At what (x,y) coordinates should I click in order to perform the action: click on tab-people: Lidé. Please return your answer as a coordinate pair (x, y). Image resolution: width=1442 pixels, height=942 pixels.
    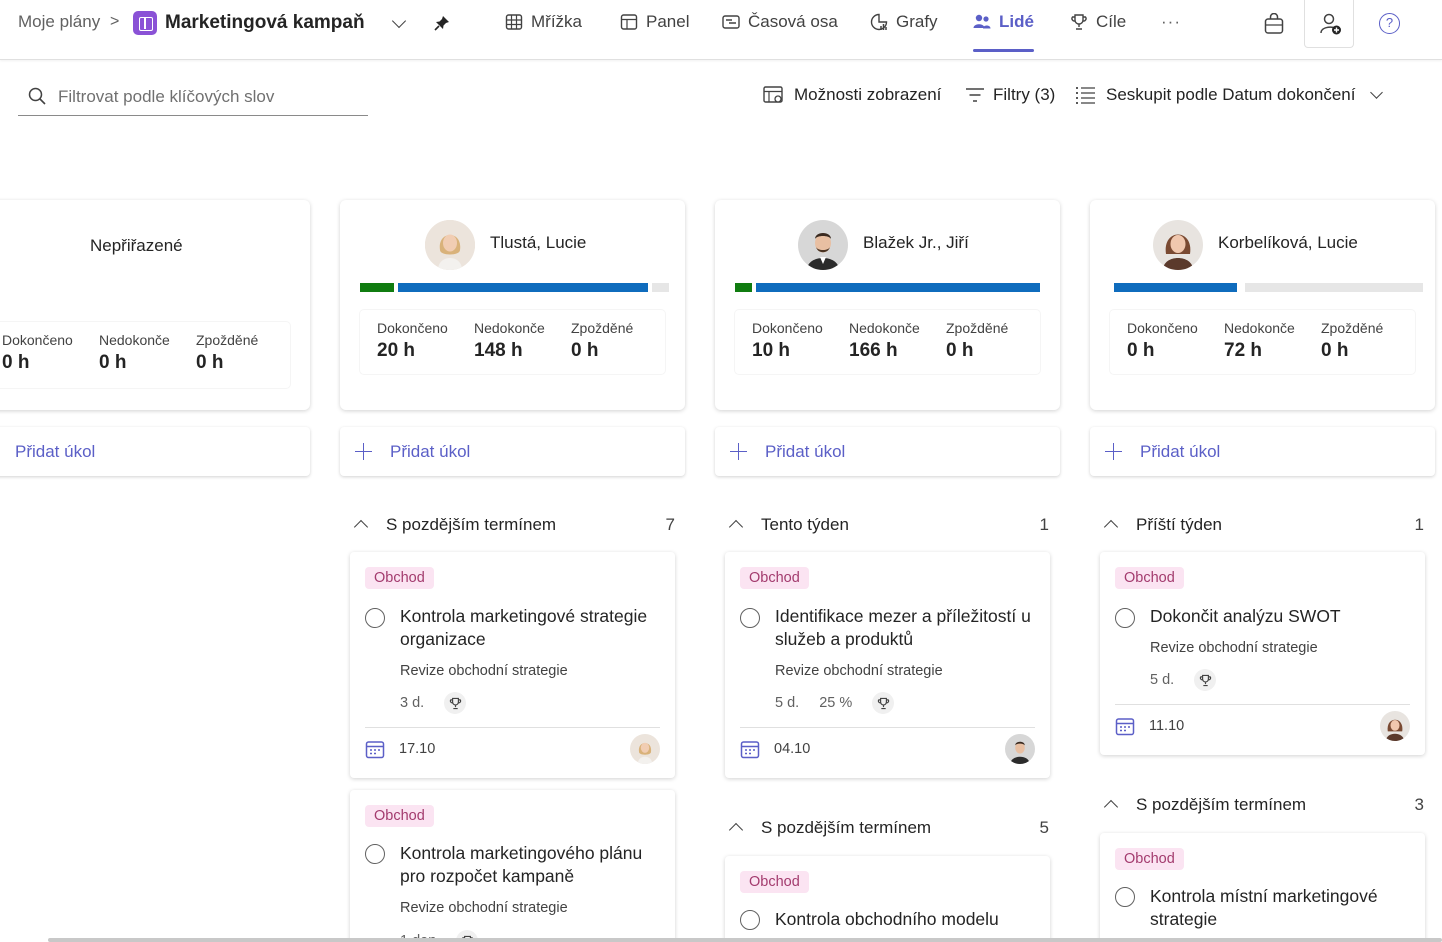
    Looking at the image, I should click on (1003, 32).